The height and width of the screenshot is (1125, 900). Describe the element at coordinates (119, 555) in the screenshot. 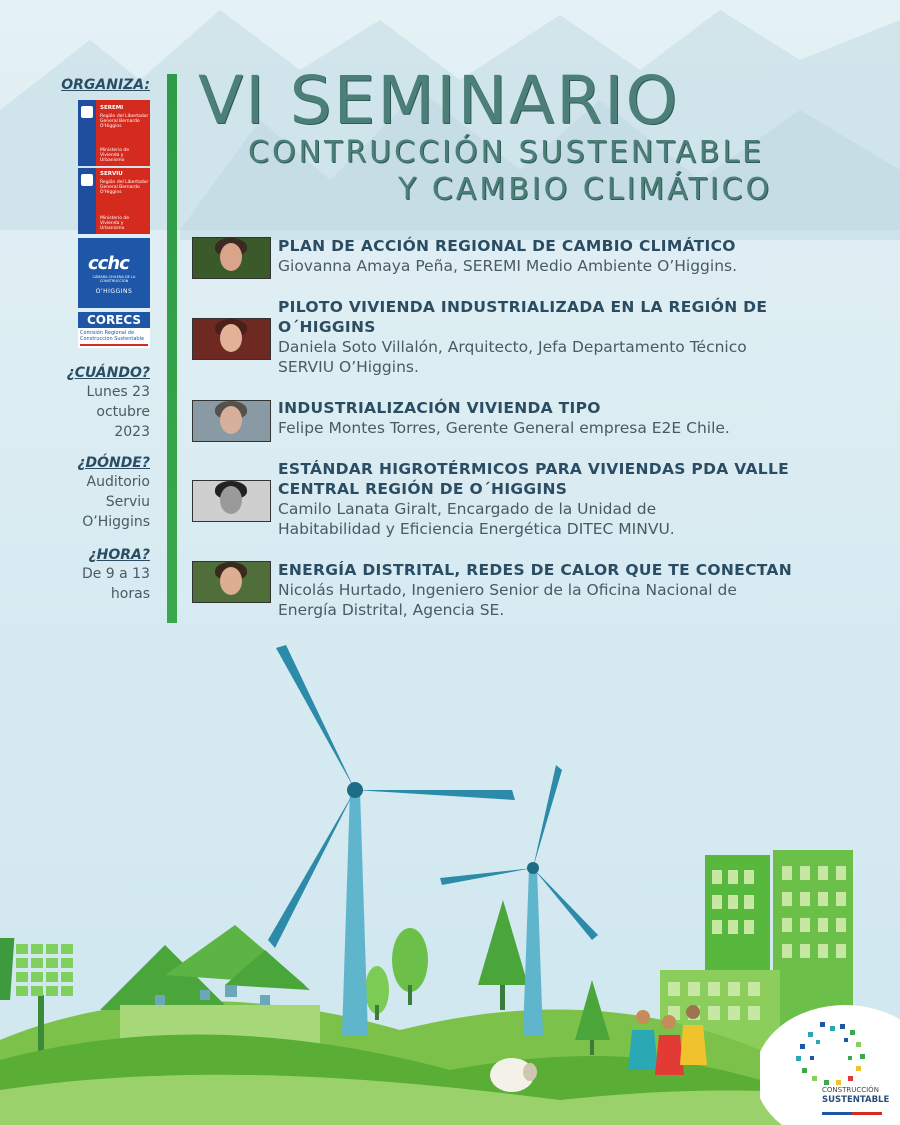

I see `hour-label: ¿HORA?` at that location.